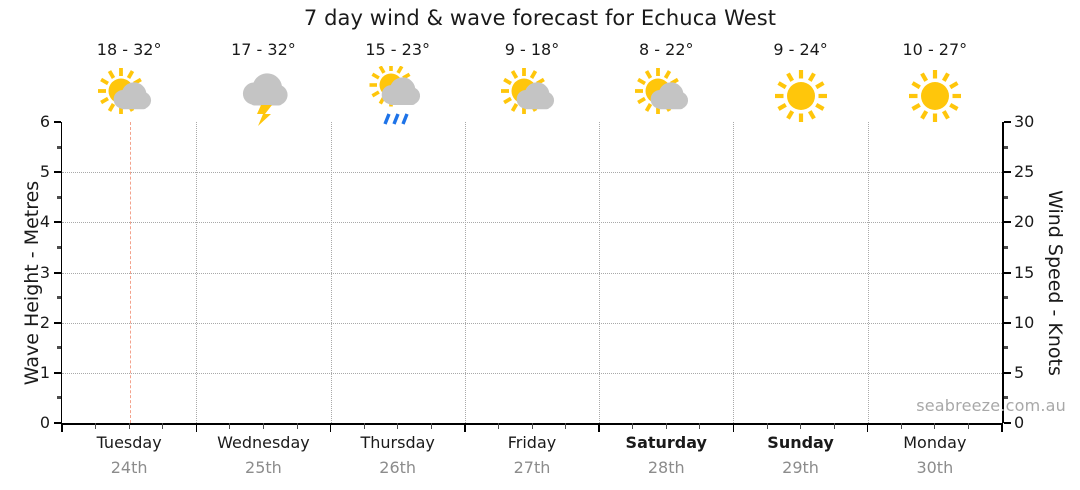 The image size is (1080, 490). What do you see at coordinates (532, 49) in the screenshot?
I see `temperature-range: 9 - 18°` at bounding box center [532, 49].